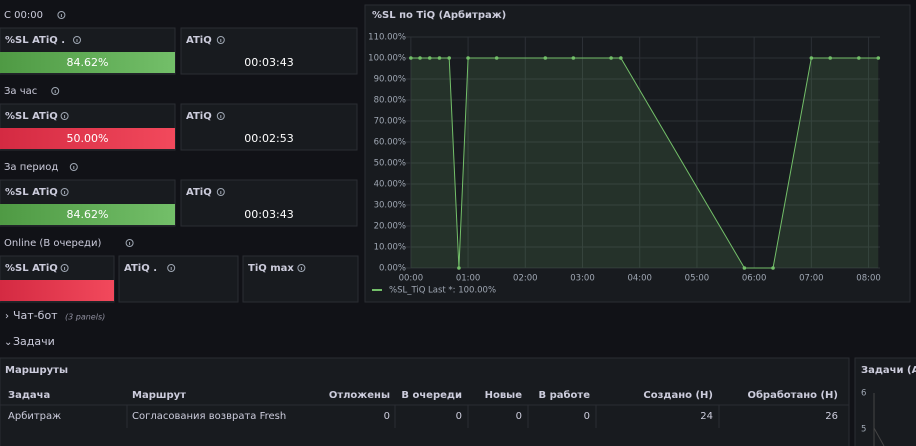 Image resolution: width=916 pixels, height=446 pixels. Describe the element at coordinates (831, 416) in the screenshot. I see `table-cell: 26` at that location.